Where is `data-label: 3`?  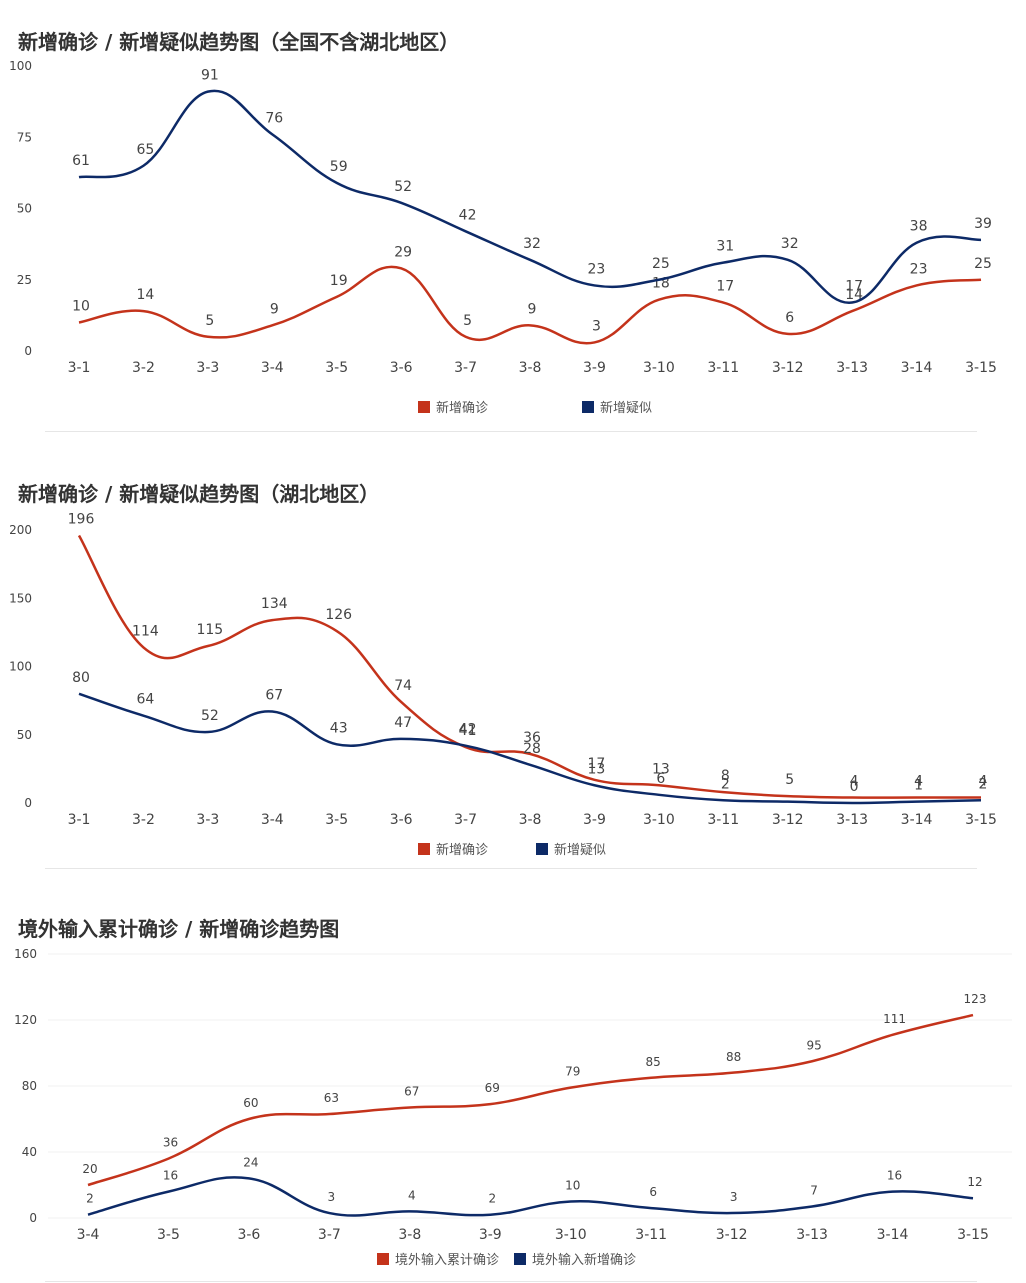 data-label: 3 is located at coordinates (596, 326).